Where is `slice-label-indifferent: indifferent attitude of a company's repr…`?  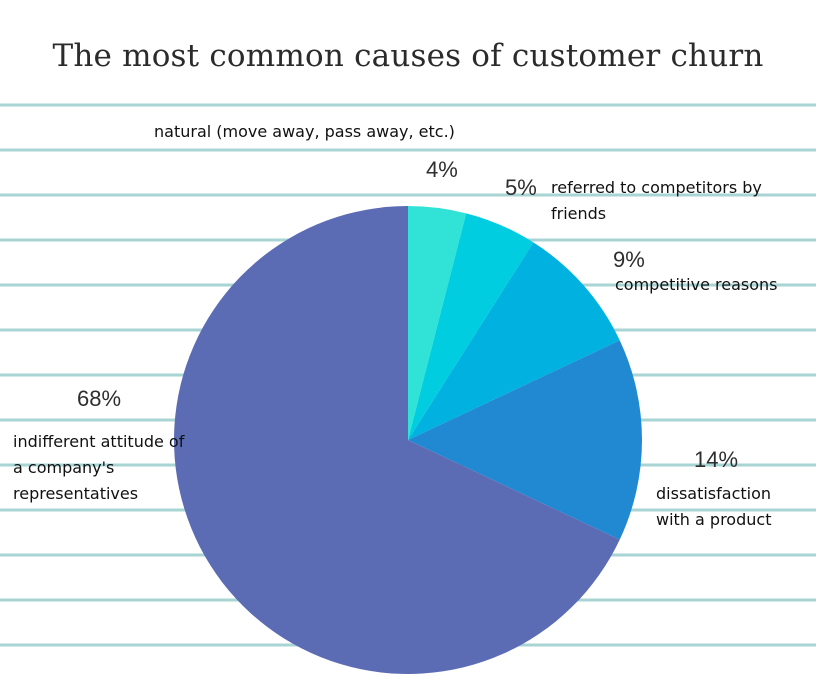
slice-label-indifferent: indifferent attitude of a company's repr… is located at coordinates (99, 467).